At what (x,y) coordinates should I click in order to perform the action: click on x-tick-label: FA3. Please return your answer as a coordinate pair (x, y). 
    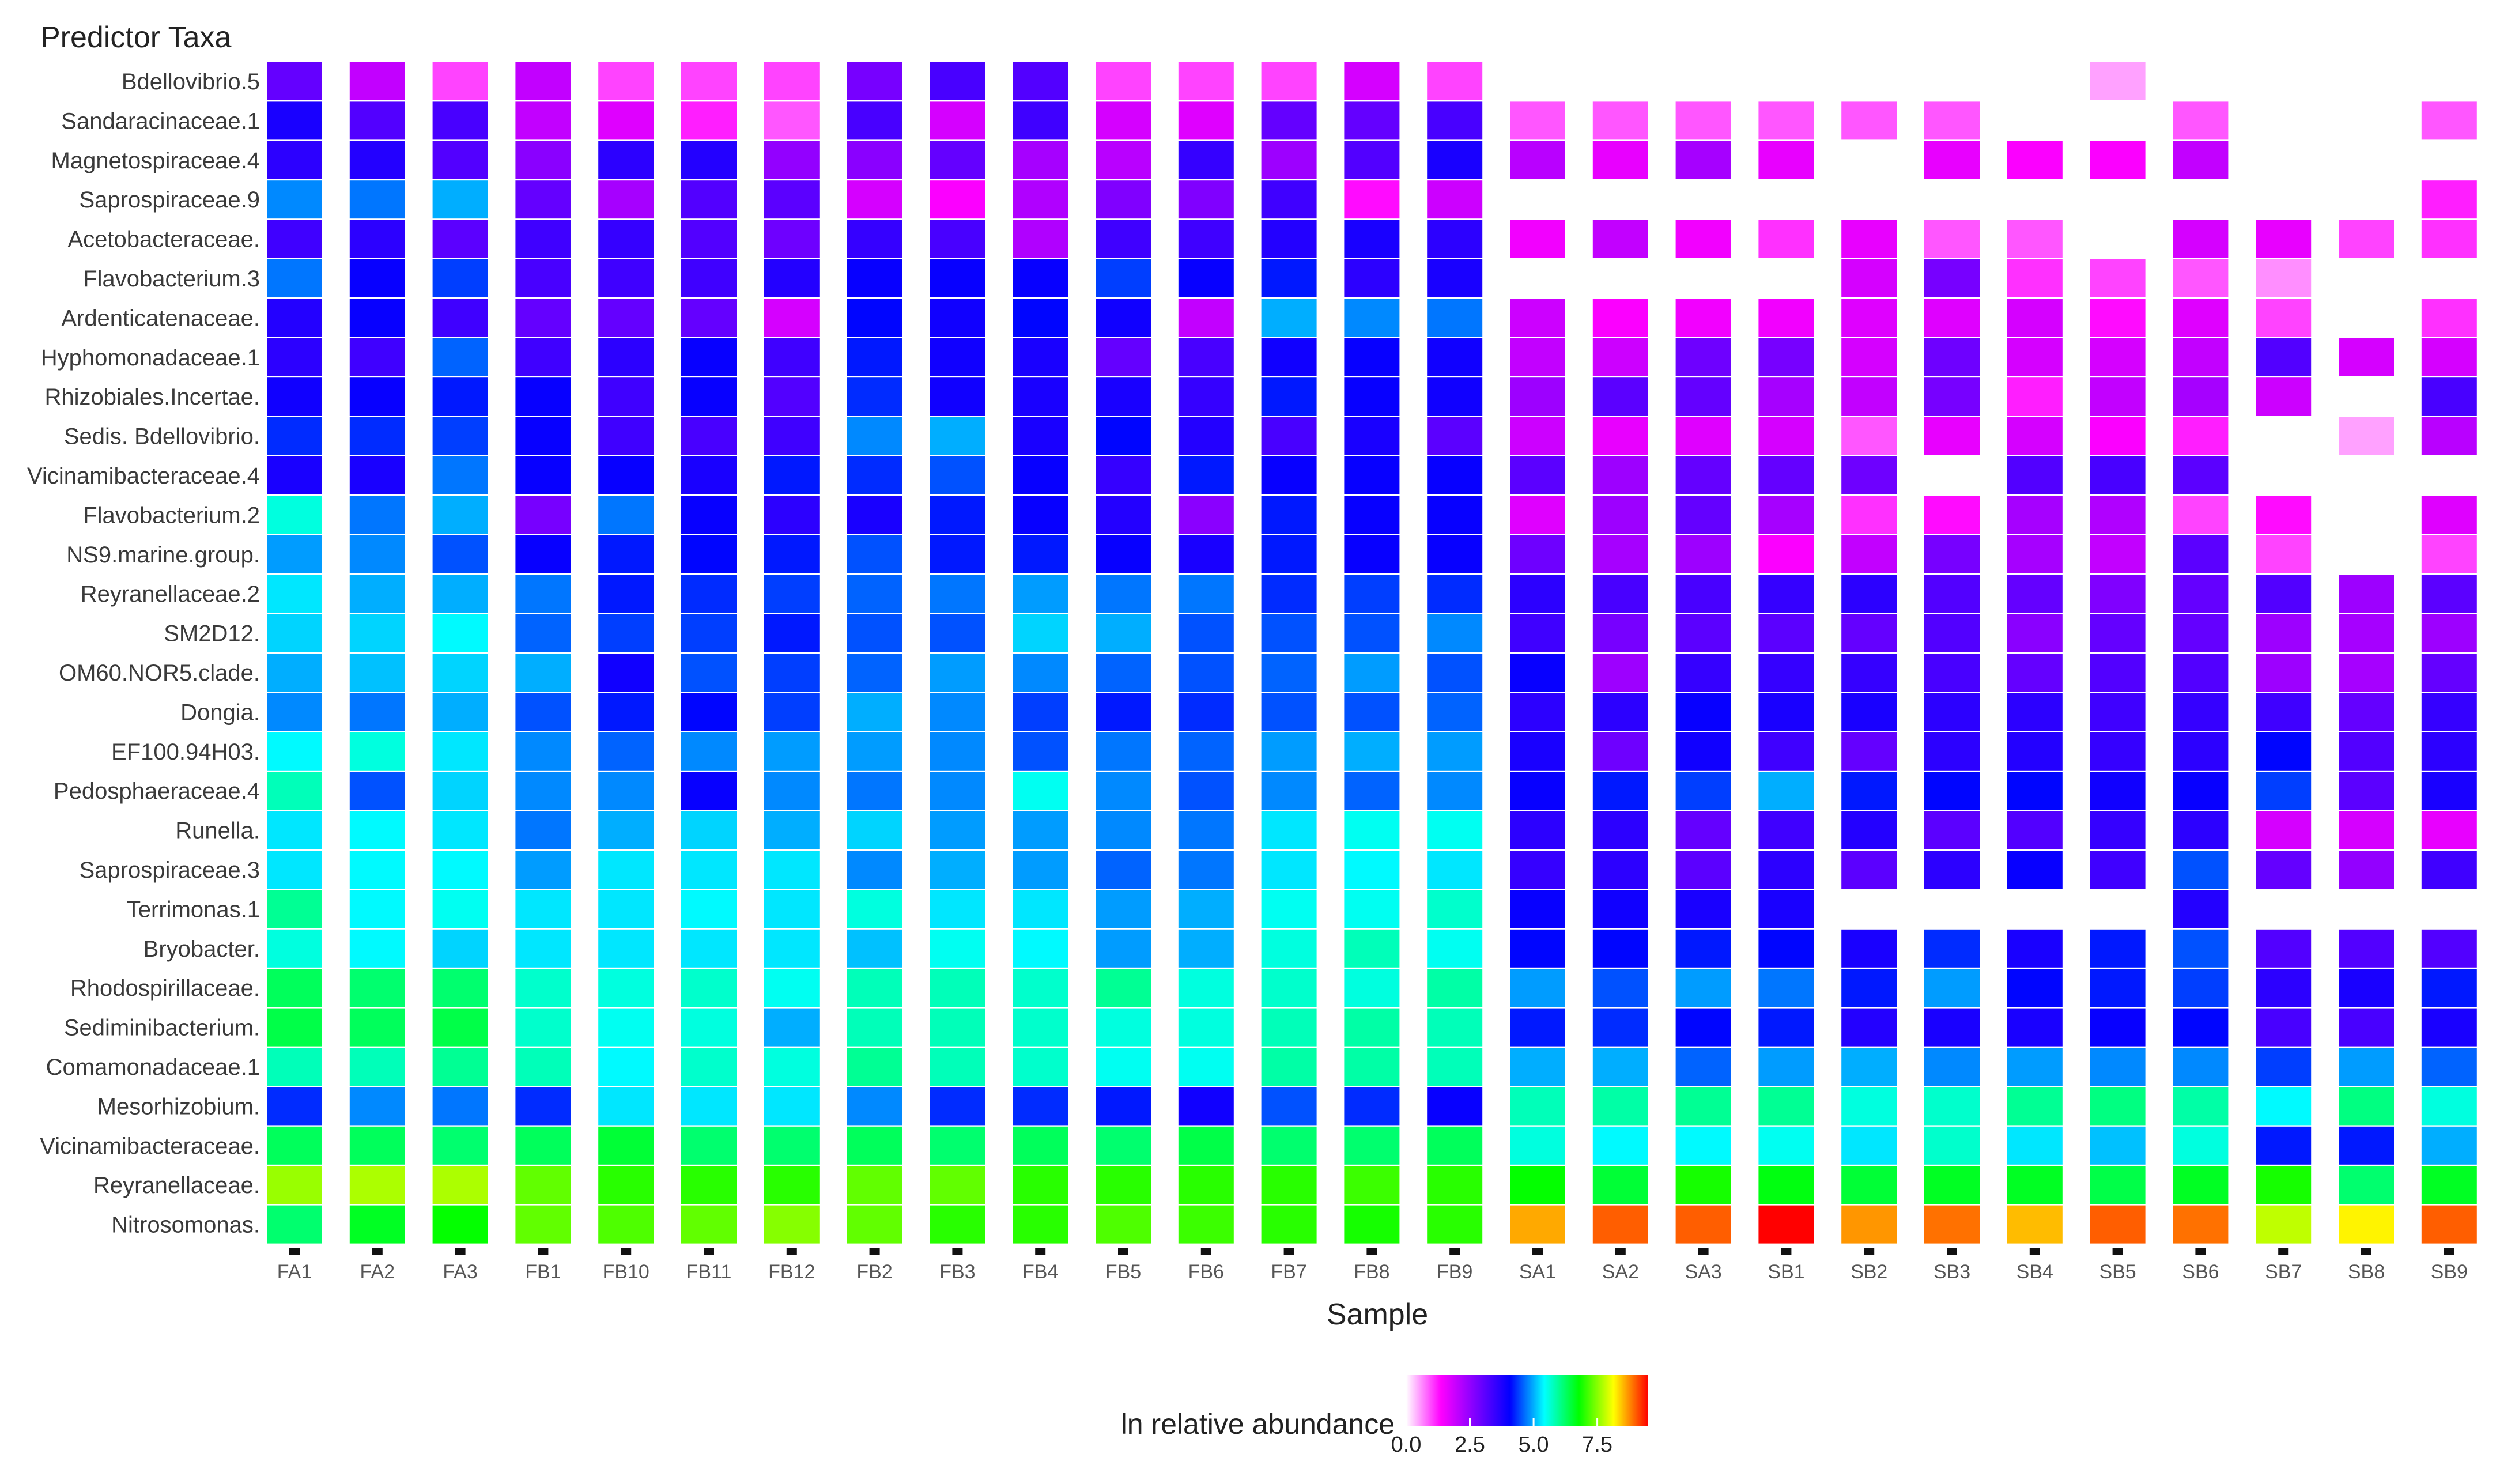
    Looking at the image, I should click on (460, 1272).